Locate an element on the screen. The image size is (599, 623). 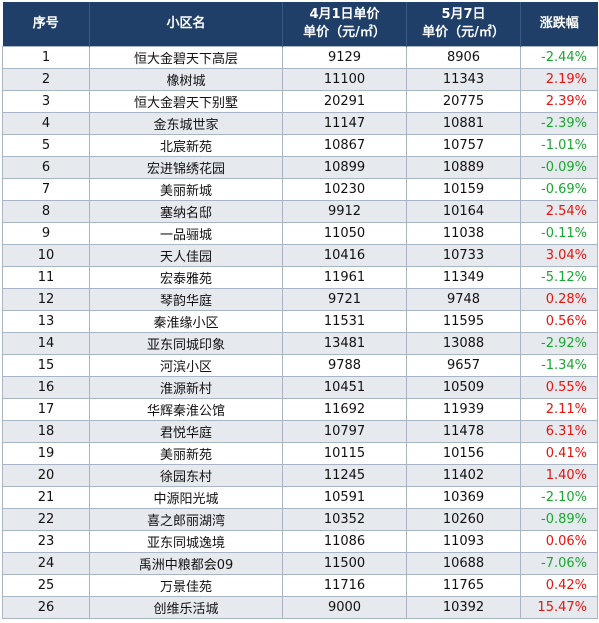
cell-index: 19 is located at coordinates (46, 453).